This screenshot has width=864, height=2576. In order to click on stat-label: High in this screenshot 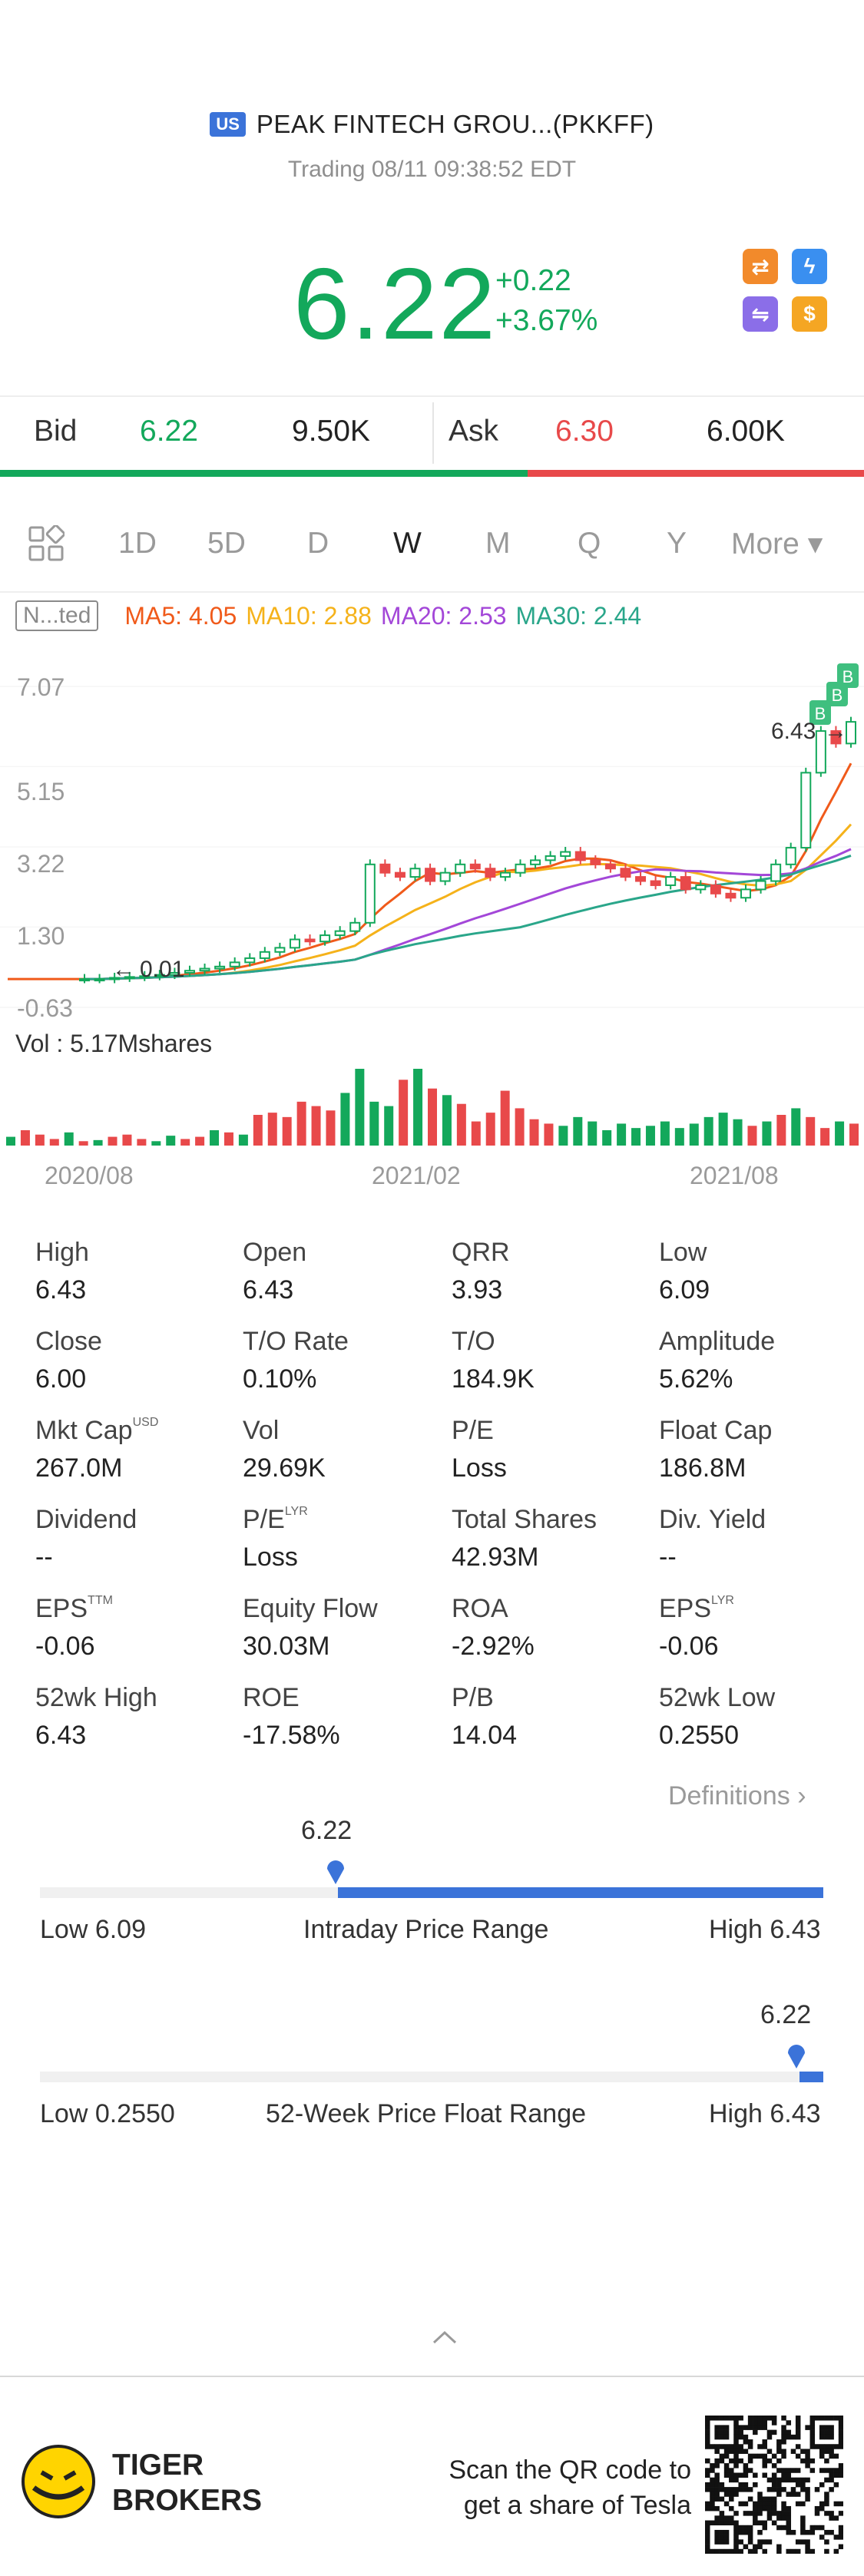, I will do `click(62, 1252)`.